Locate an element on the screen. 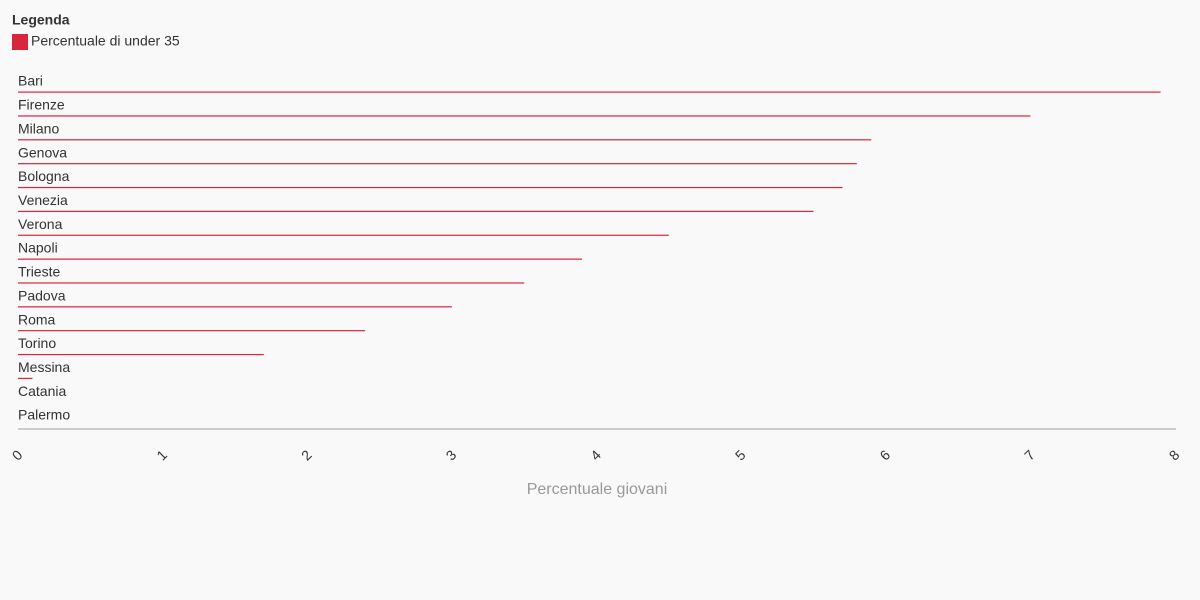  category-label: Roma is located at coordinates (37, 319).